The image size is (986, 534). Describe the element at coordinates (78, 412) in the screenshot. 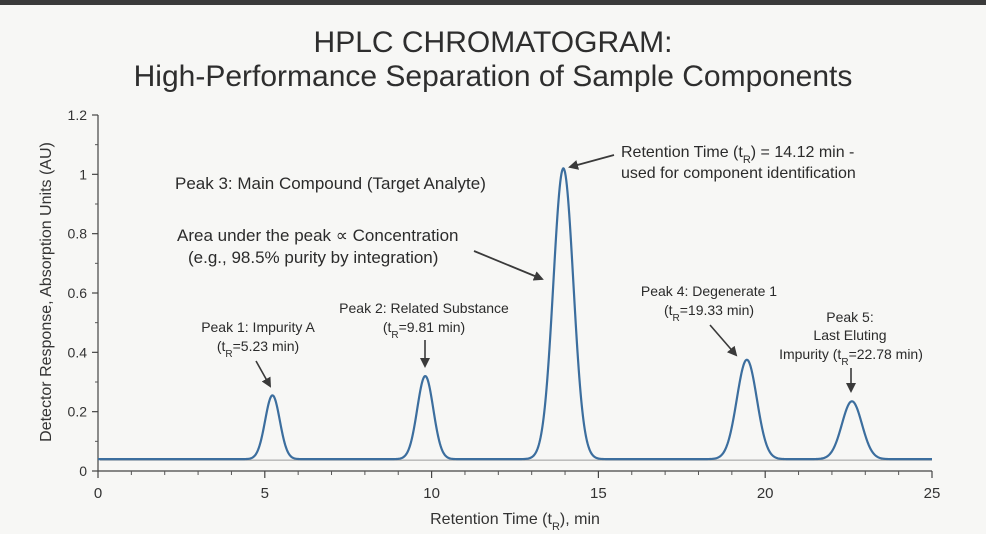

I see `y-tick-label: 0.2` at that location.